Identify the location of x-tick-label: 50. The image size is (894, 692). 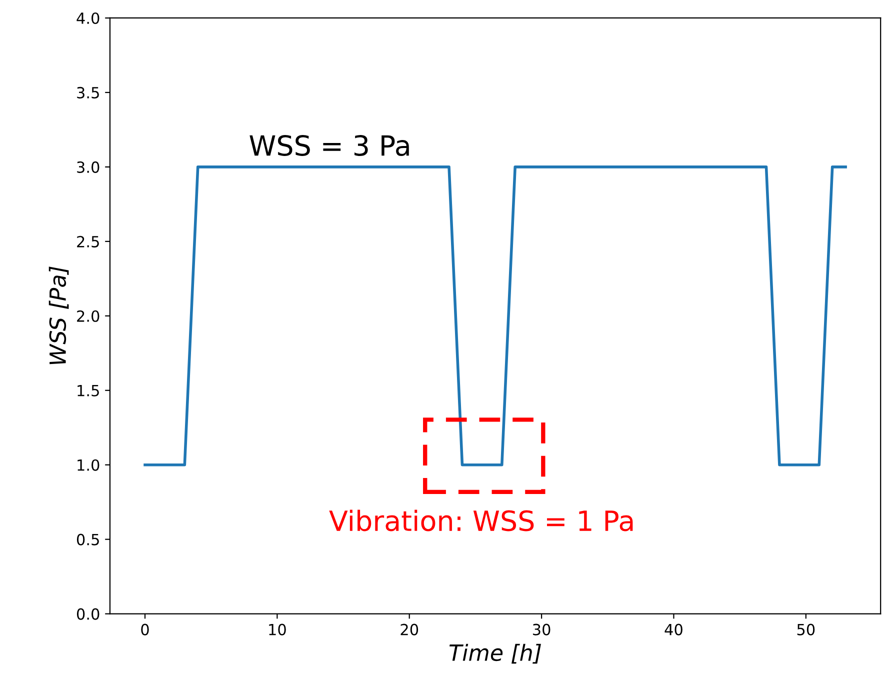
(806, 630).